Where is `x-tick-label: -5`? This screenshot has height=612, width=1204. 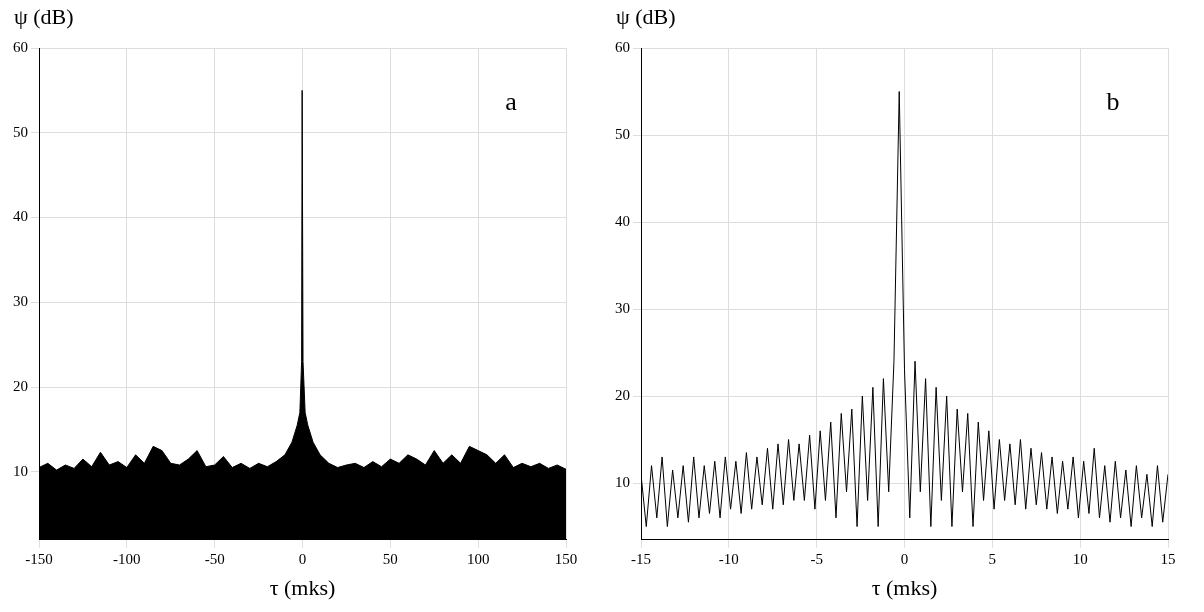 x-tick-label: -5 is located at coordinates (816, 558).